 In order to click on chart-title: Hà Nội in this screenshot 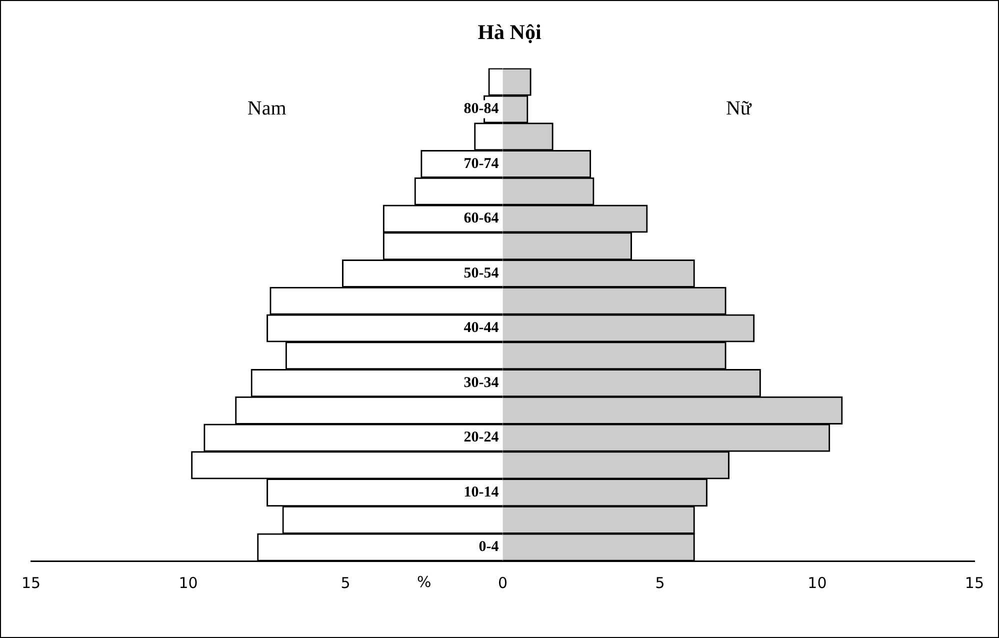, I will do `click(510, 32)`.